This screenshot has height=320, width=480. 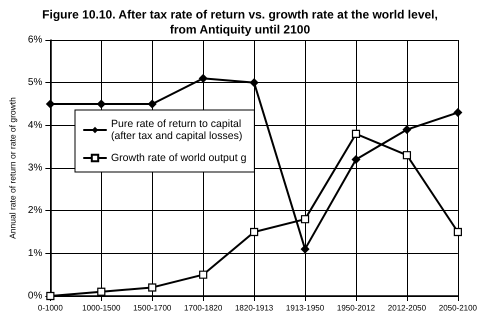 What do you see at coordinates (35, 82) in the screenshot?
I see `y-tick-label: 5%` at bounding box center [35, 82].